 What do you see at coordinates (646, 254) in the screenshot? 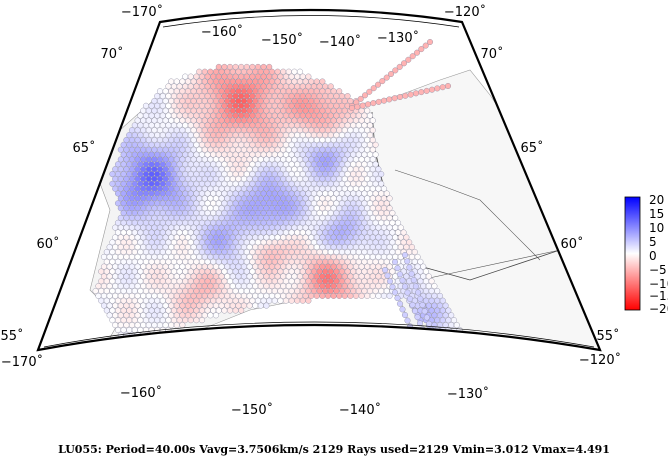
I see `colorbar: 20 15 10 5 0 −5 −10 −15 −20` at bounding box center [646, 254].